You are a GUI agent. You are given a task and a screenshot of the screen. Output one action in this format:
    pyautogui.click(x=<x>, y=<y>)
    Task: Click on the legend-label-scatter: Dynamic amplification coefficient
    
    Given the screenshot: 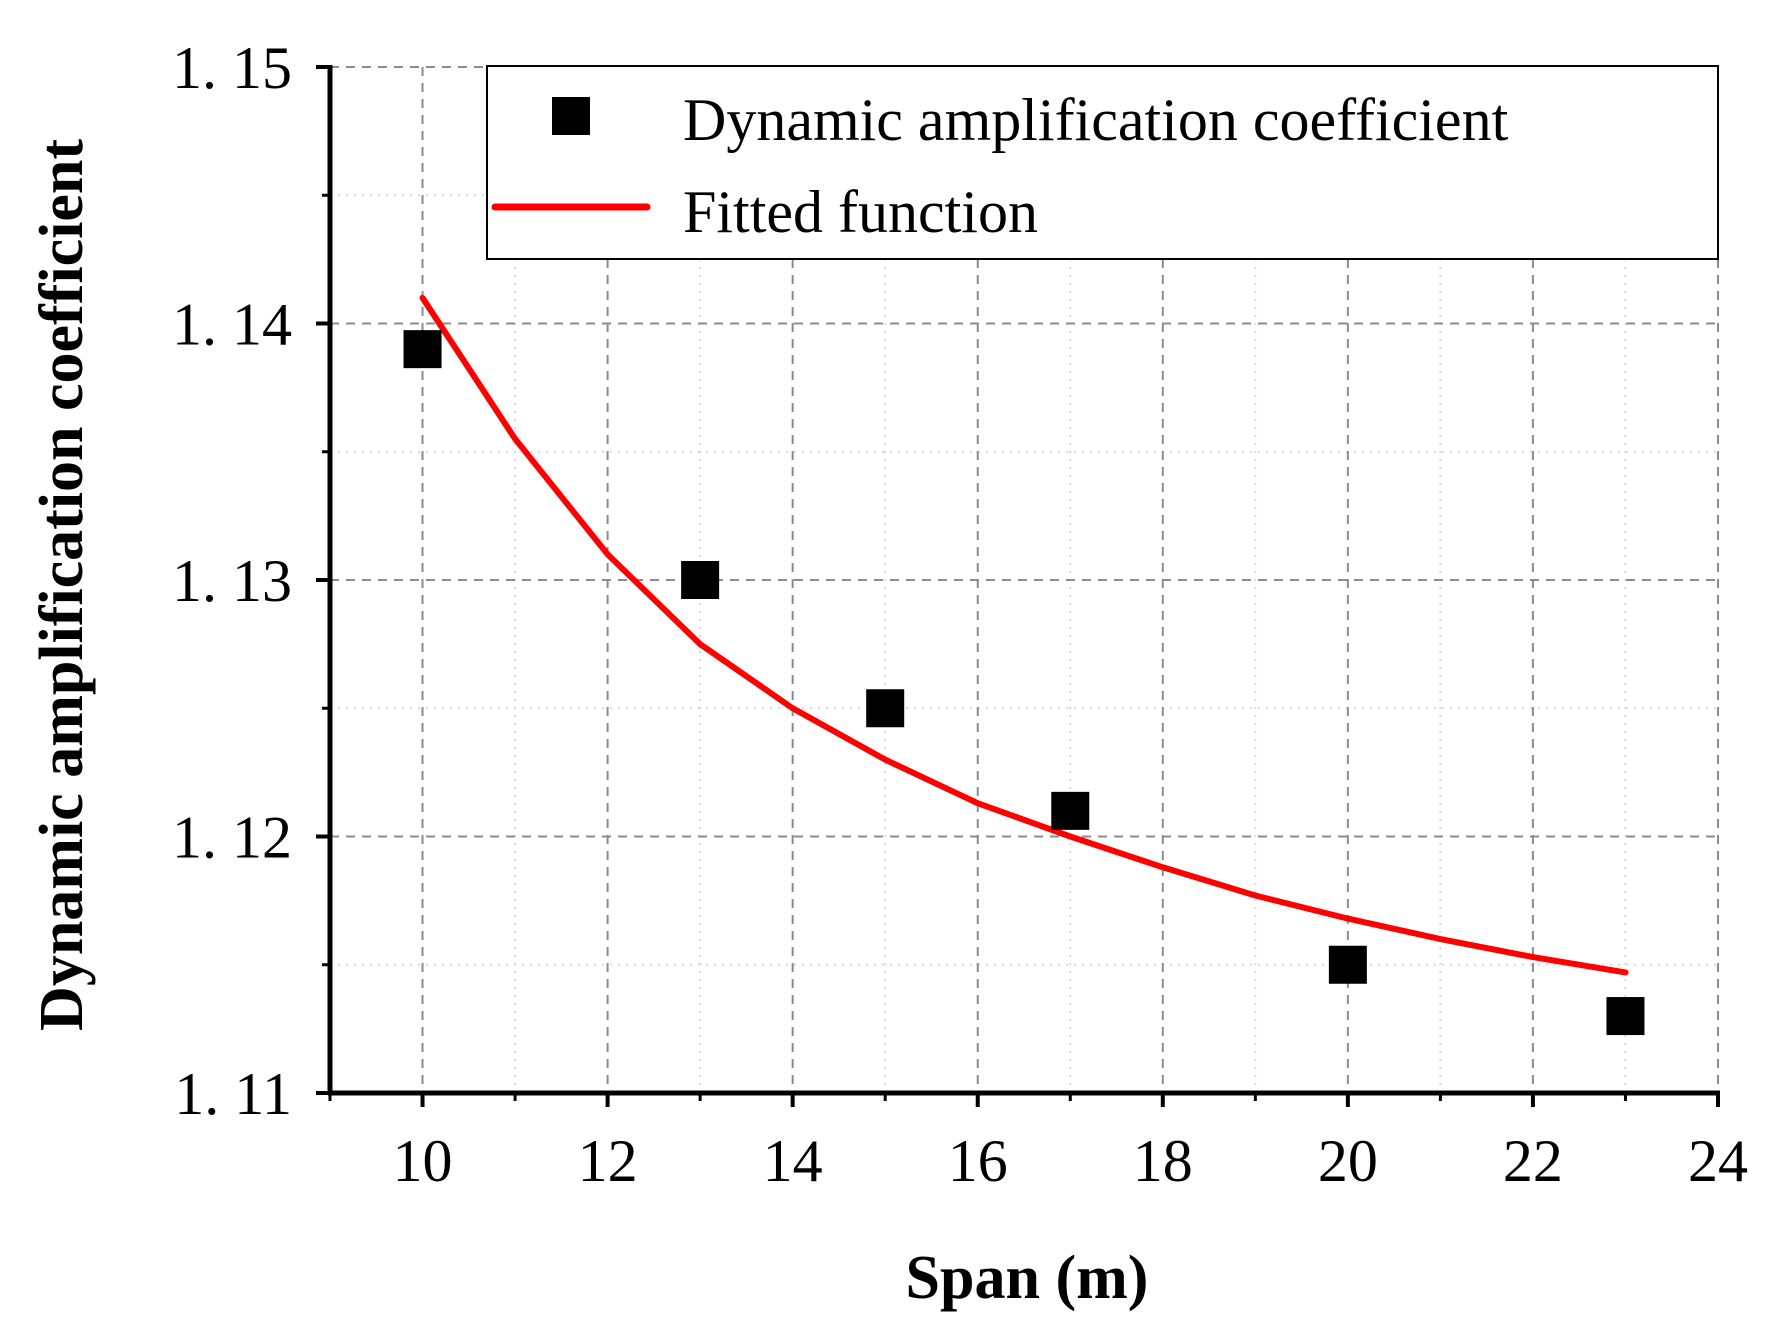 What is the action you would take?
    pyautogui.click(x=1096, y=120)
    